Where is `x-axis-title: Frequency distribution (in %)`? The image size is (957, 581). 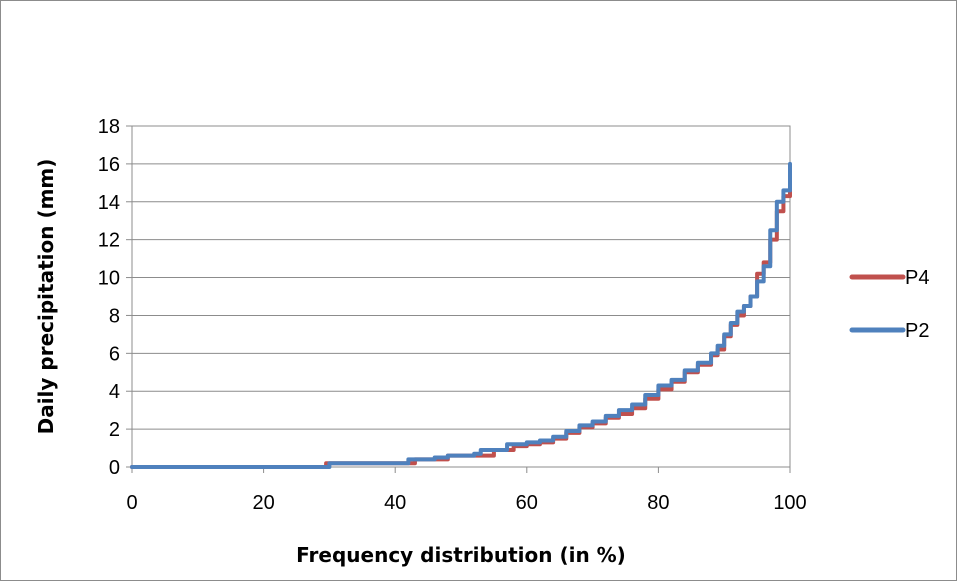
x-axis-title: Frequency distribution (in %) is located at coordinates (461, 555).